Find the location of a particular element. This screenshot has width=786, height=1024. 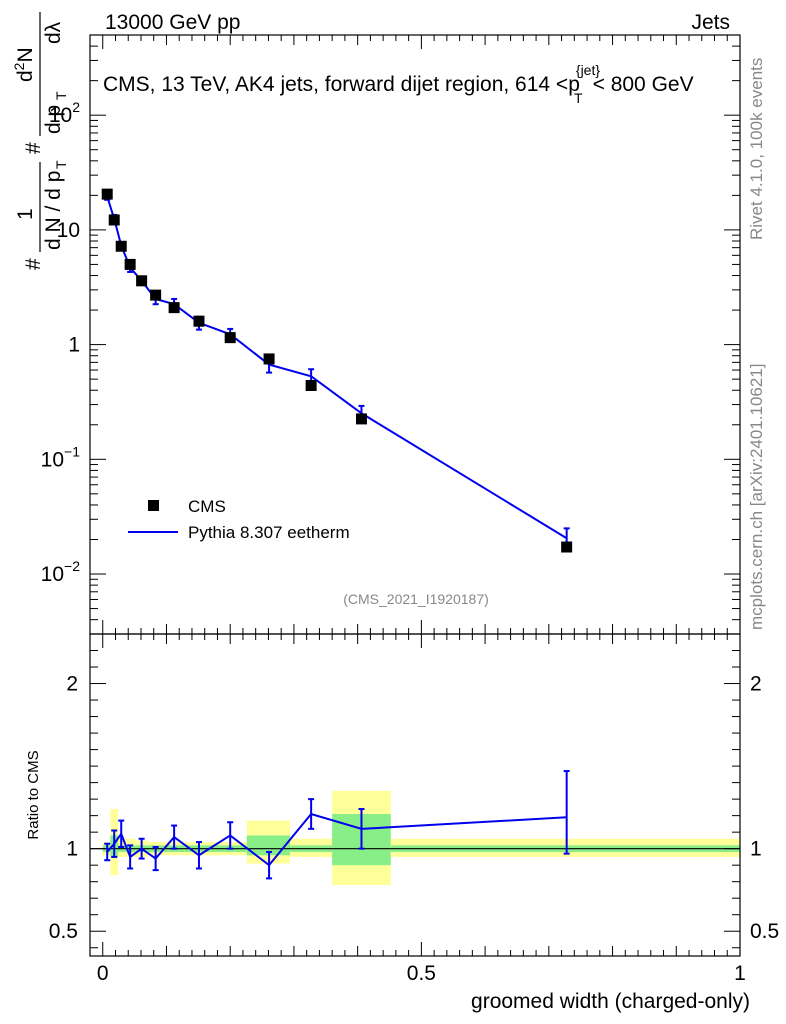

ratio-y-tick-label-left: 1 is located at coordinates (72, 849).